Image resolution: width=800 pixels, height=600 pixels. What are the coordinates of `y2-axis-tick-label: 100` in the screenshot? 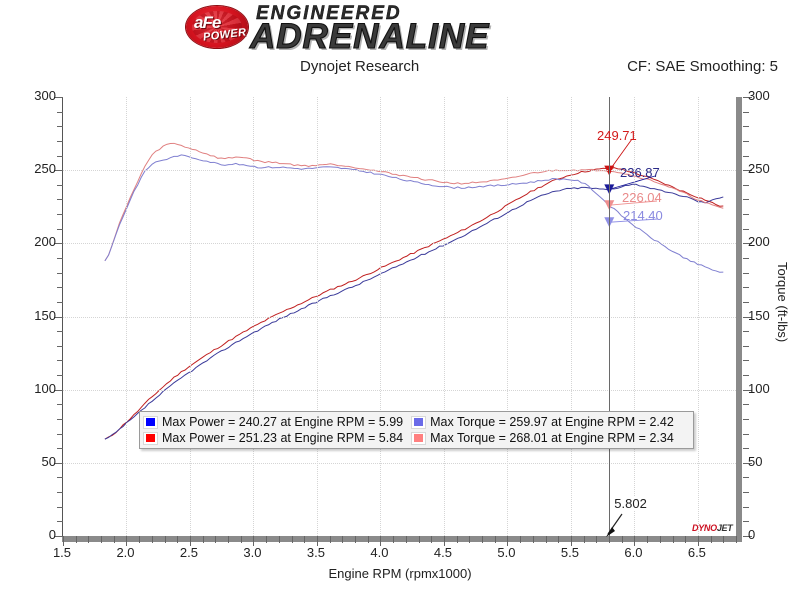 It's located at (759, 388).